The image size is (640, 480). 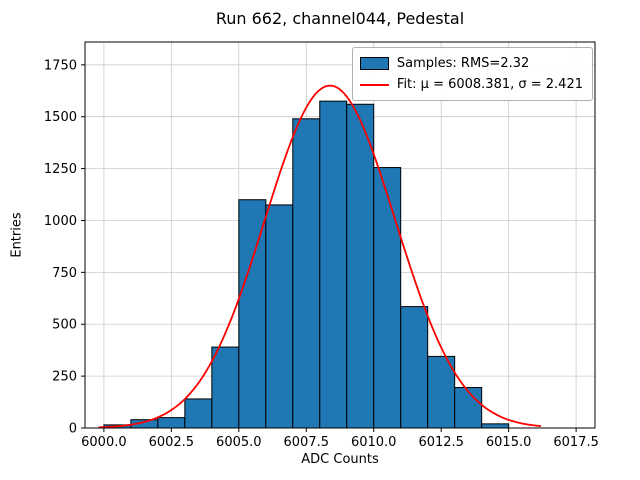 I want to click on x-tick-label: 6012.5, so click(x=441, y=442).